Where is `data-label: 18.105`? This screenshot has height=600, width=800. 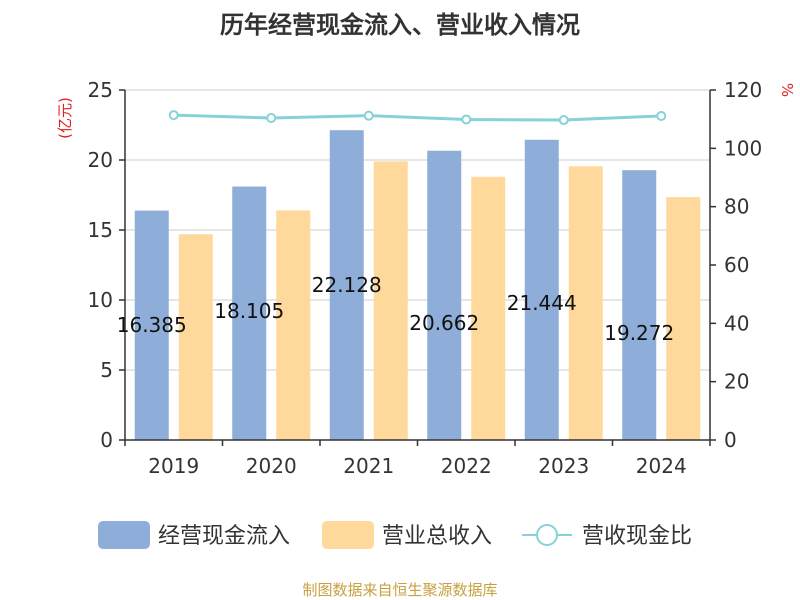 data-label: 18.105 is located at coordinates (249, 311).